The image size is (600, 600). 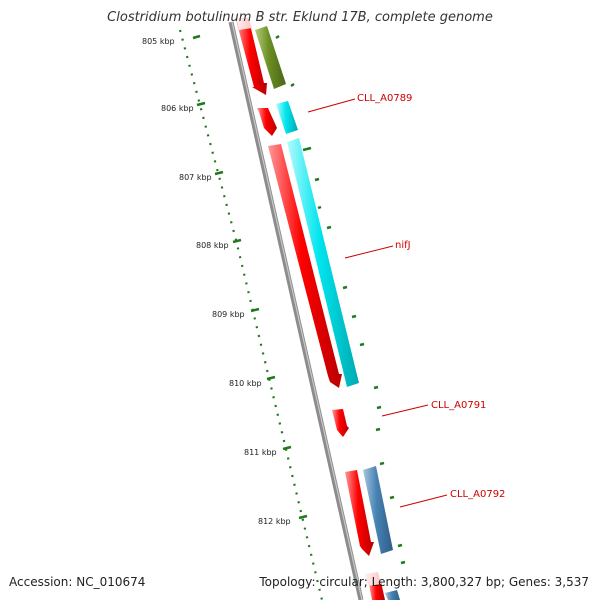 What do you see at coordinates (77, 582) in the screenshot?
I see `accession-text: Accession: NC_010674` at bounding box center [77, 582].